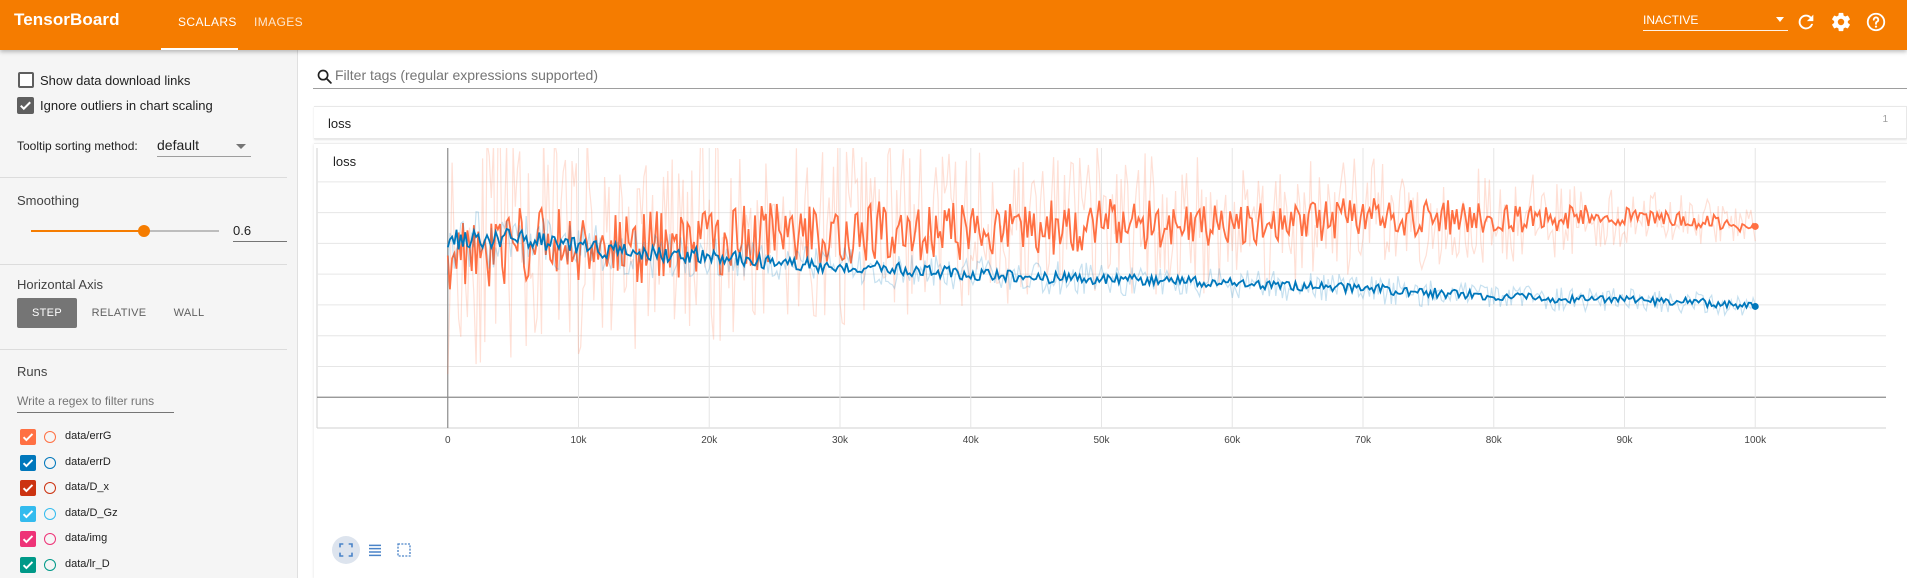 Image resolution: width=1907 pixels, height=578 pixels. I want to click on run-label: data/img, so click(86, 538).